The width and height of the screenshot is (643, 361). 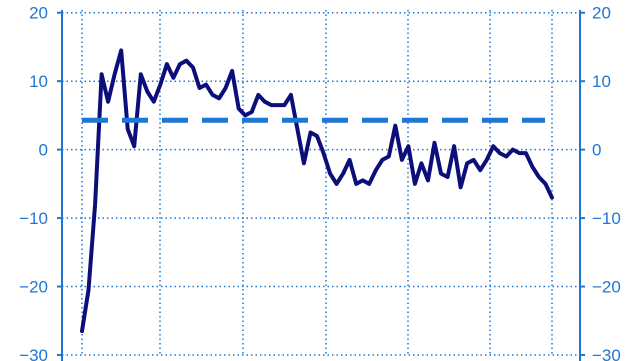 What do you see at coordinates (606, 353) in the screenshot?
I see `y-tick-label-right: −30` at bounding box center [606, 353].